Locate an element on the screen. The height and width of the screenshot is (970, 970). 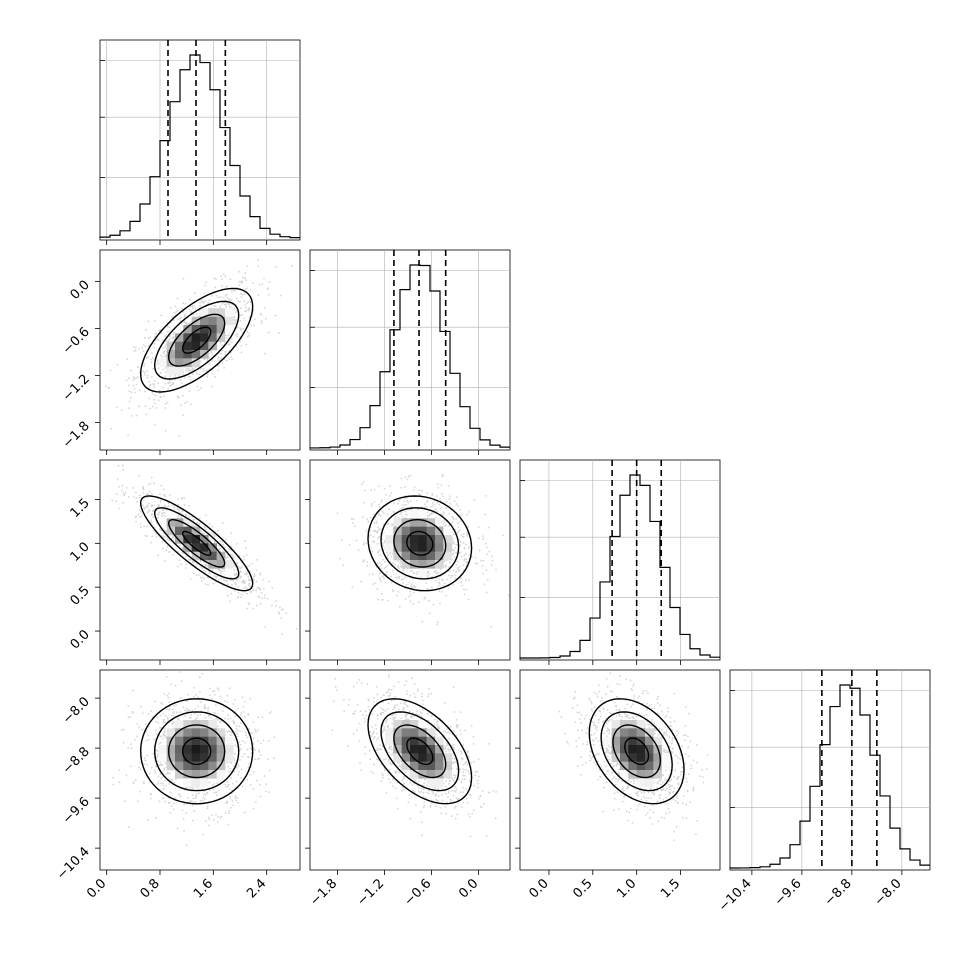
contour-level is located at coordinates (196, 543).